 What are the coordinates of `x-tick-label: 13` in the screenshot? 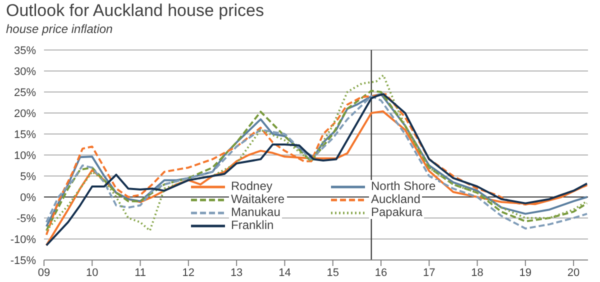 It's located at (236, 272).